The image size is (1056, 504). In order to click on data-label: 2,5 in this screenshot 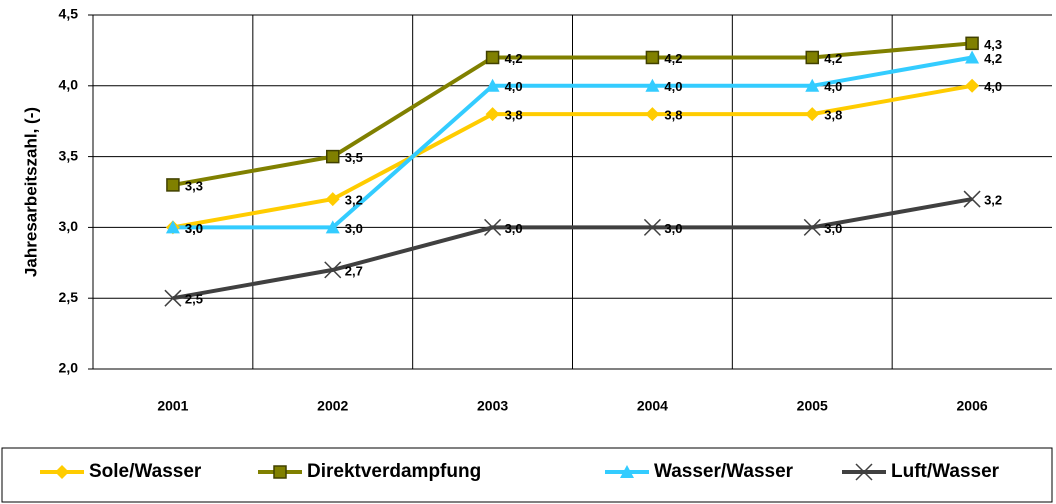, I will do `click(194, 299)`.